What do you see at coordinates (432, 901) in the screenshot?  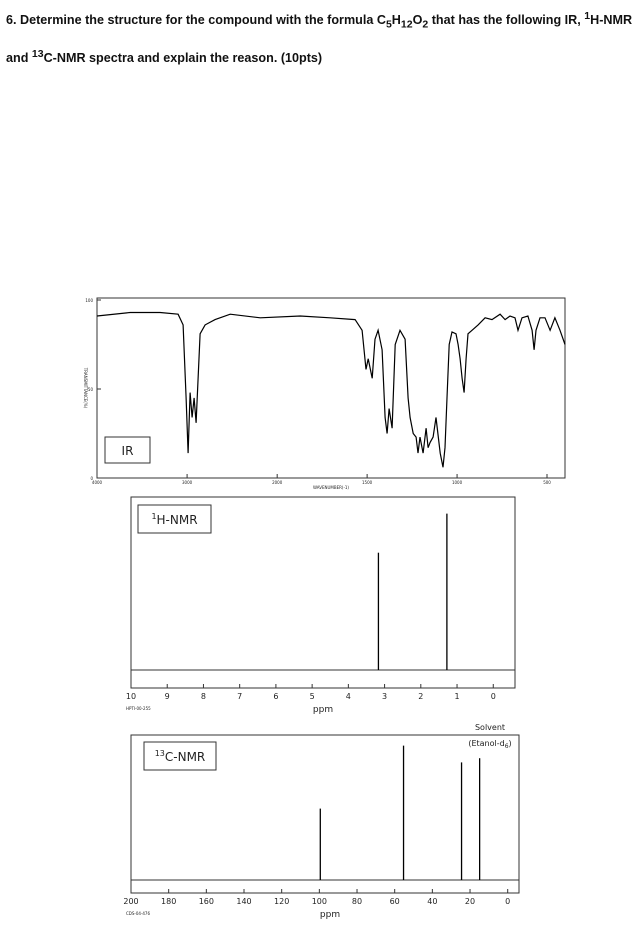 I see `x-tick-label: 40` at bounding box center [432, 901].